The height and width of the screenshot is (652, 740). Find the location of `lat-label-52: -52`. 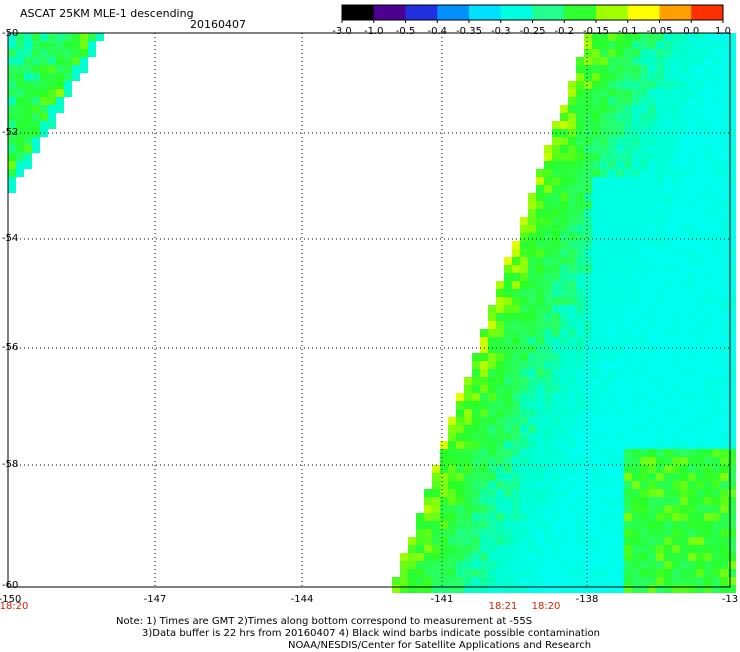

lat-label-52: -52 is located at coordinates (10, 132).